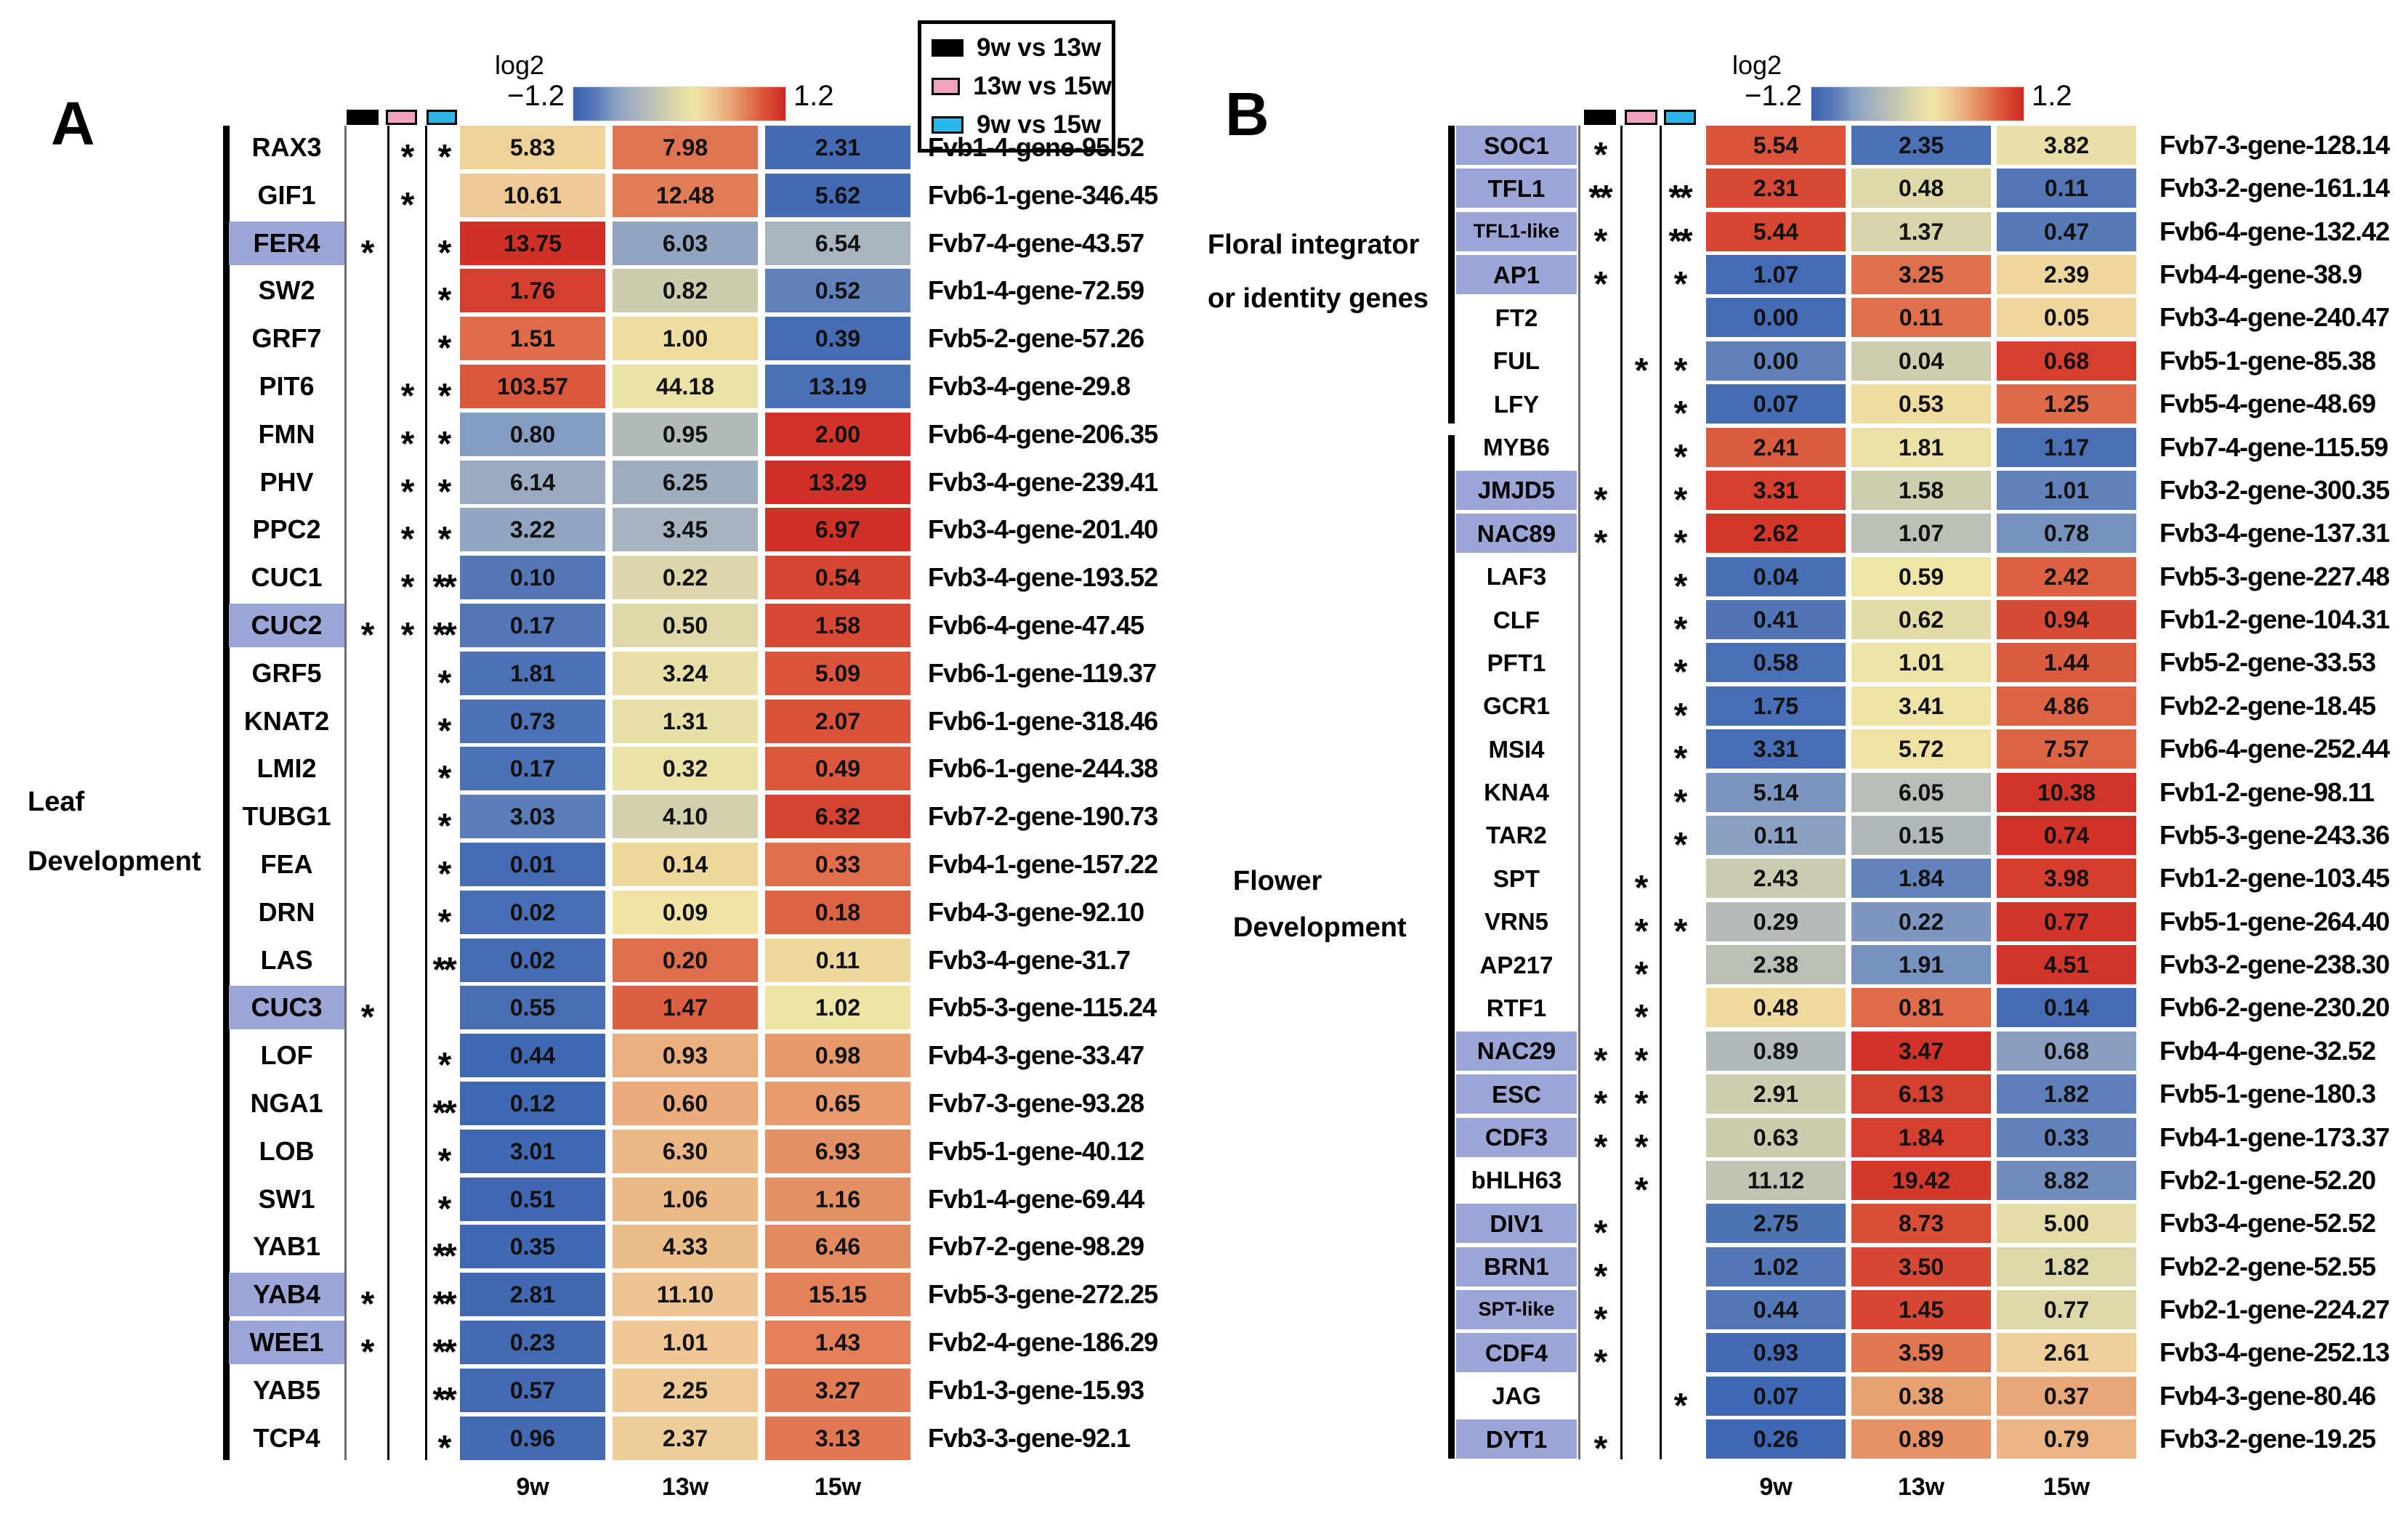 Image resolution: width=2408 pixels, height=1540 pixels. Describe the element at coordinates (2267, 792) in the screenshot. I see `gene-id-label: Fvb1-2-gene-98.11` at that location.